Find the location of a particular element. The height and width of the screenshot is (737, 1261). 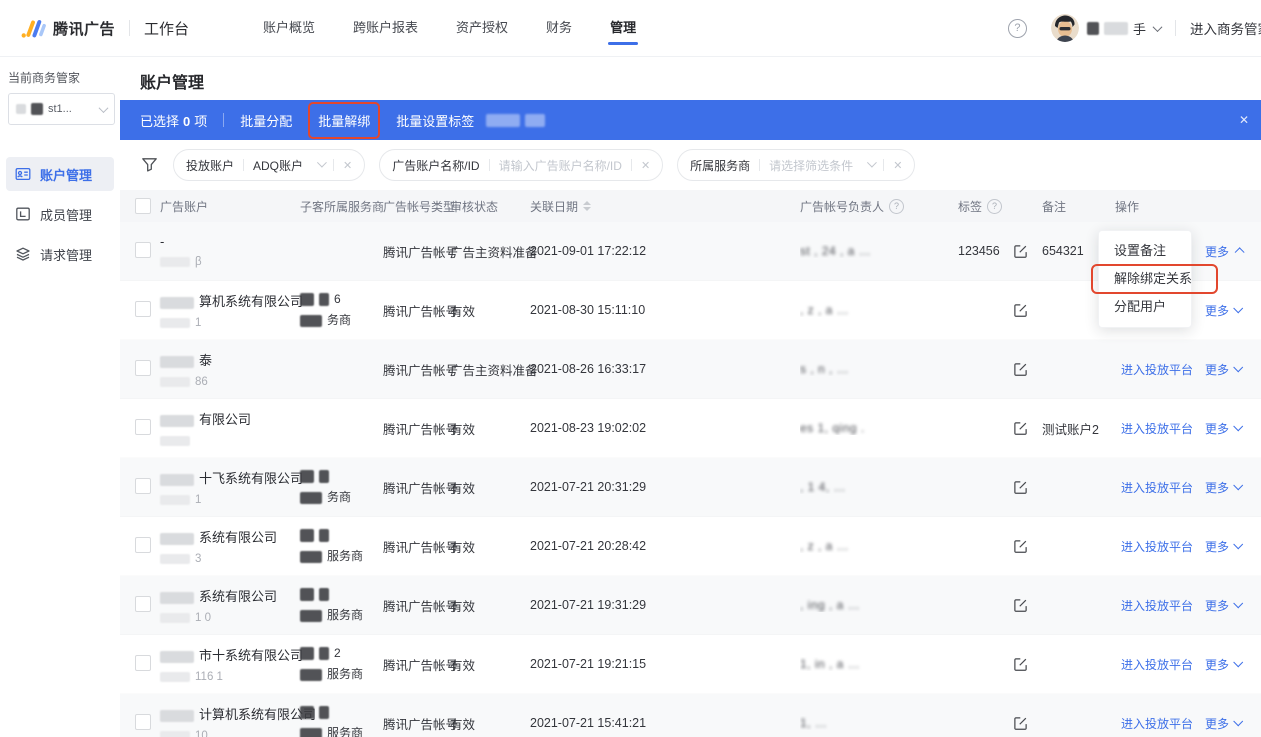

close-icon: ✕ is located at coordinates (1243, 120).